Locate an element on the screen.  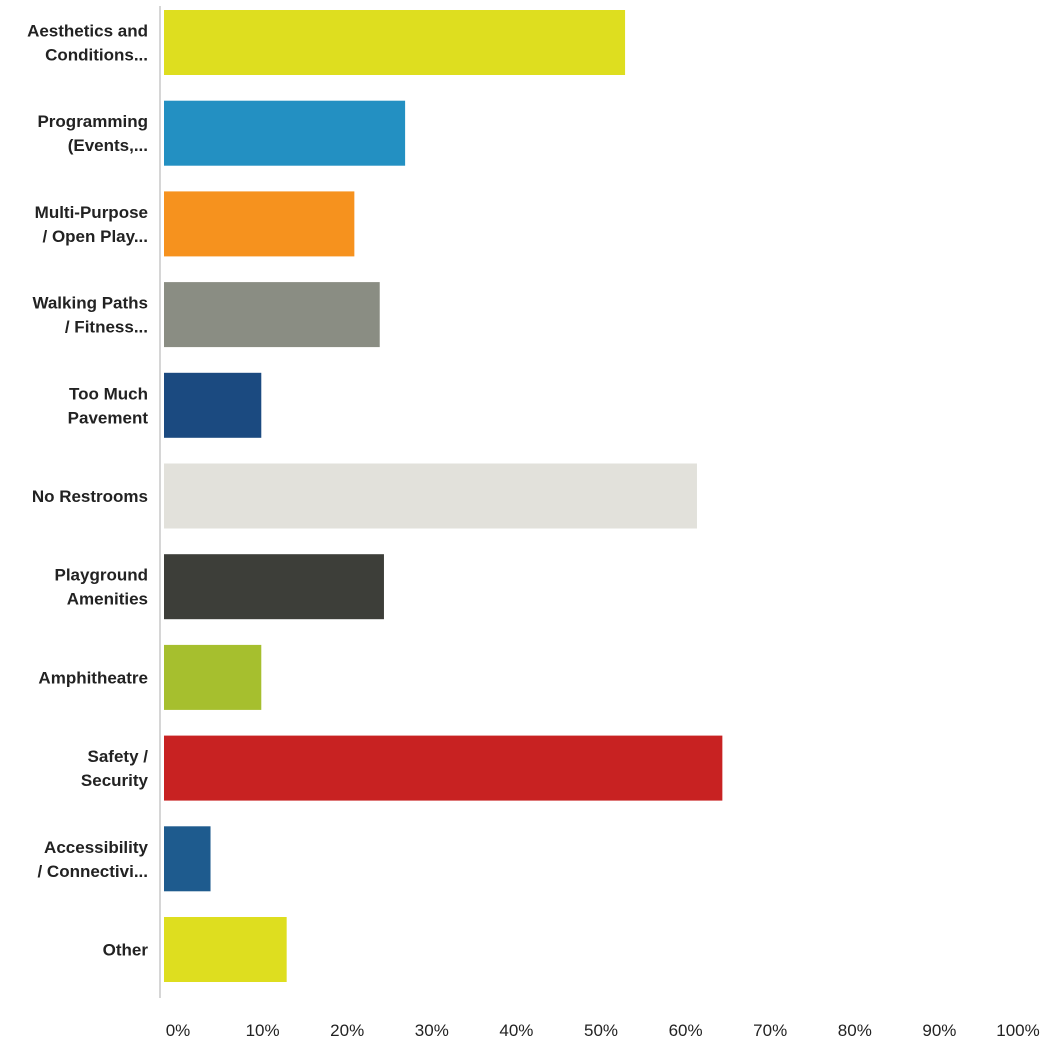
bar-too-much-pavement is located at coordinates (213, 405).